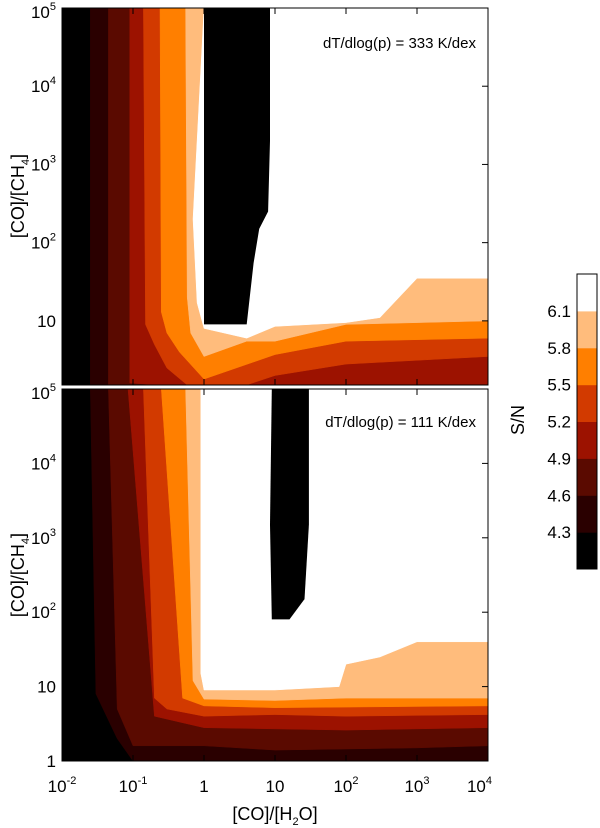  I want to click on x-tick-label: 10², so click(345, 785).